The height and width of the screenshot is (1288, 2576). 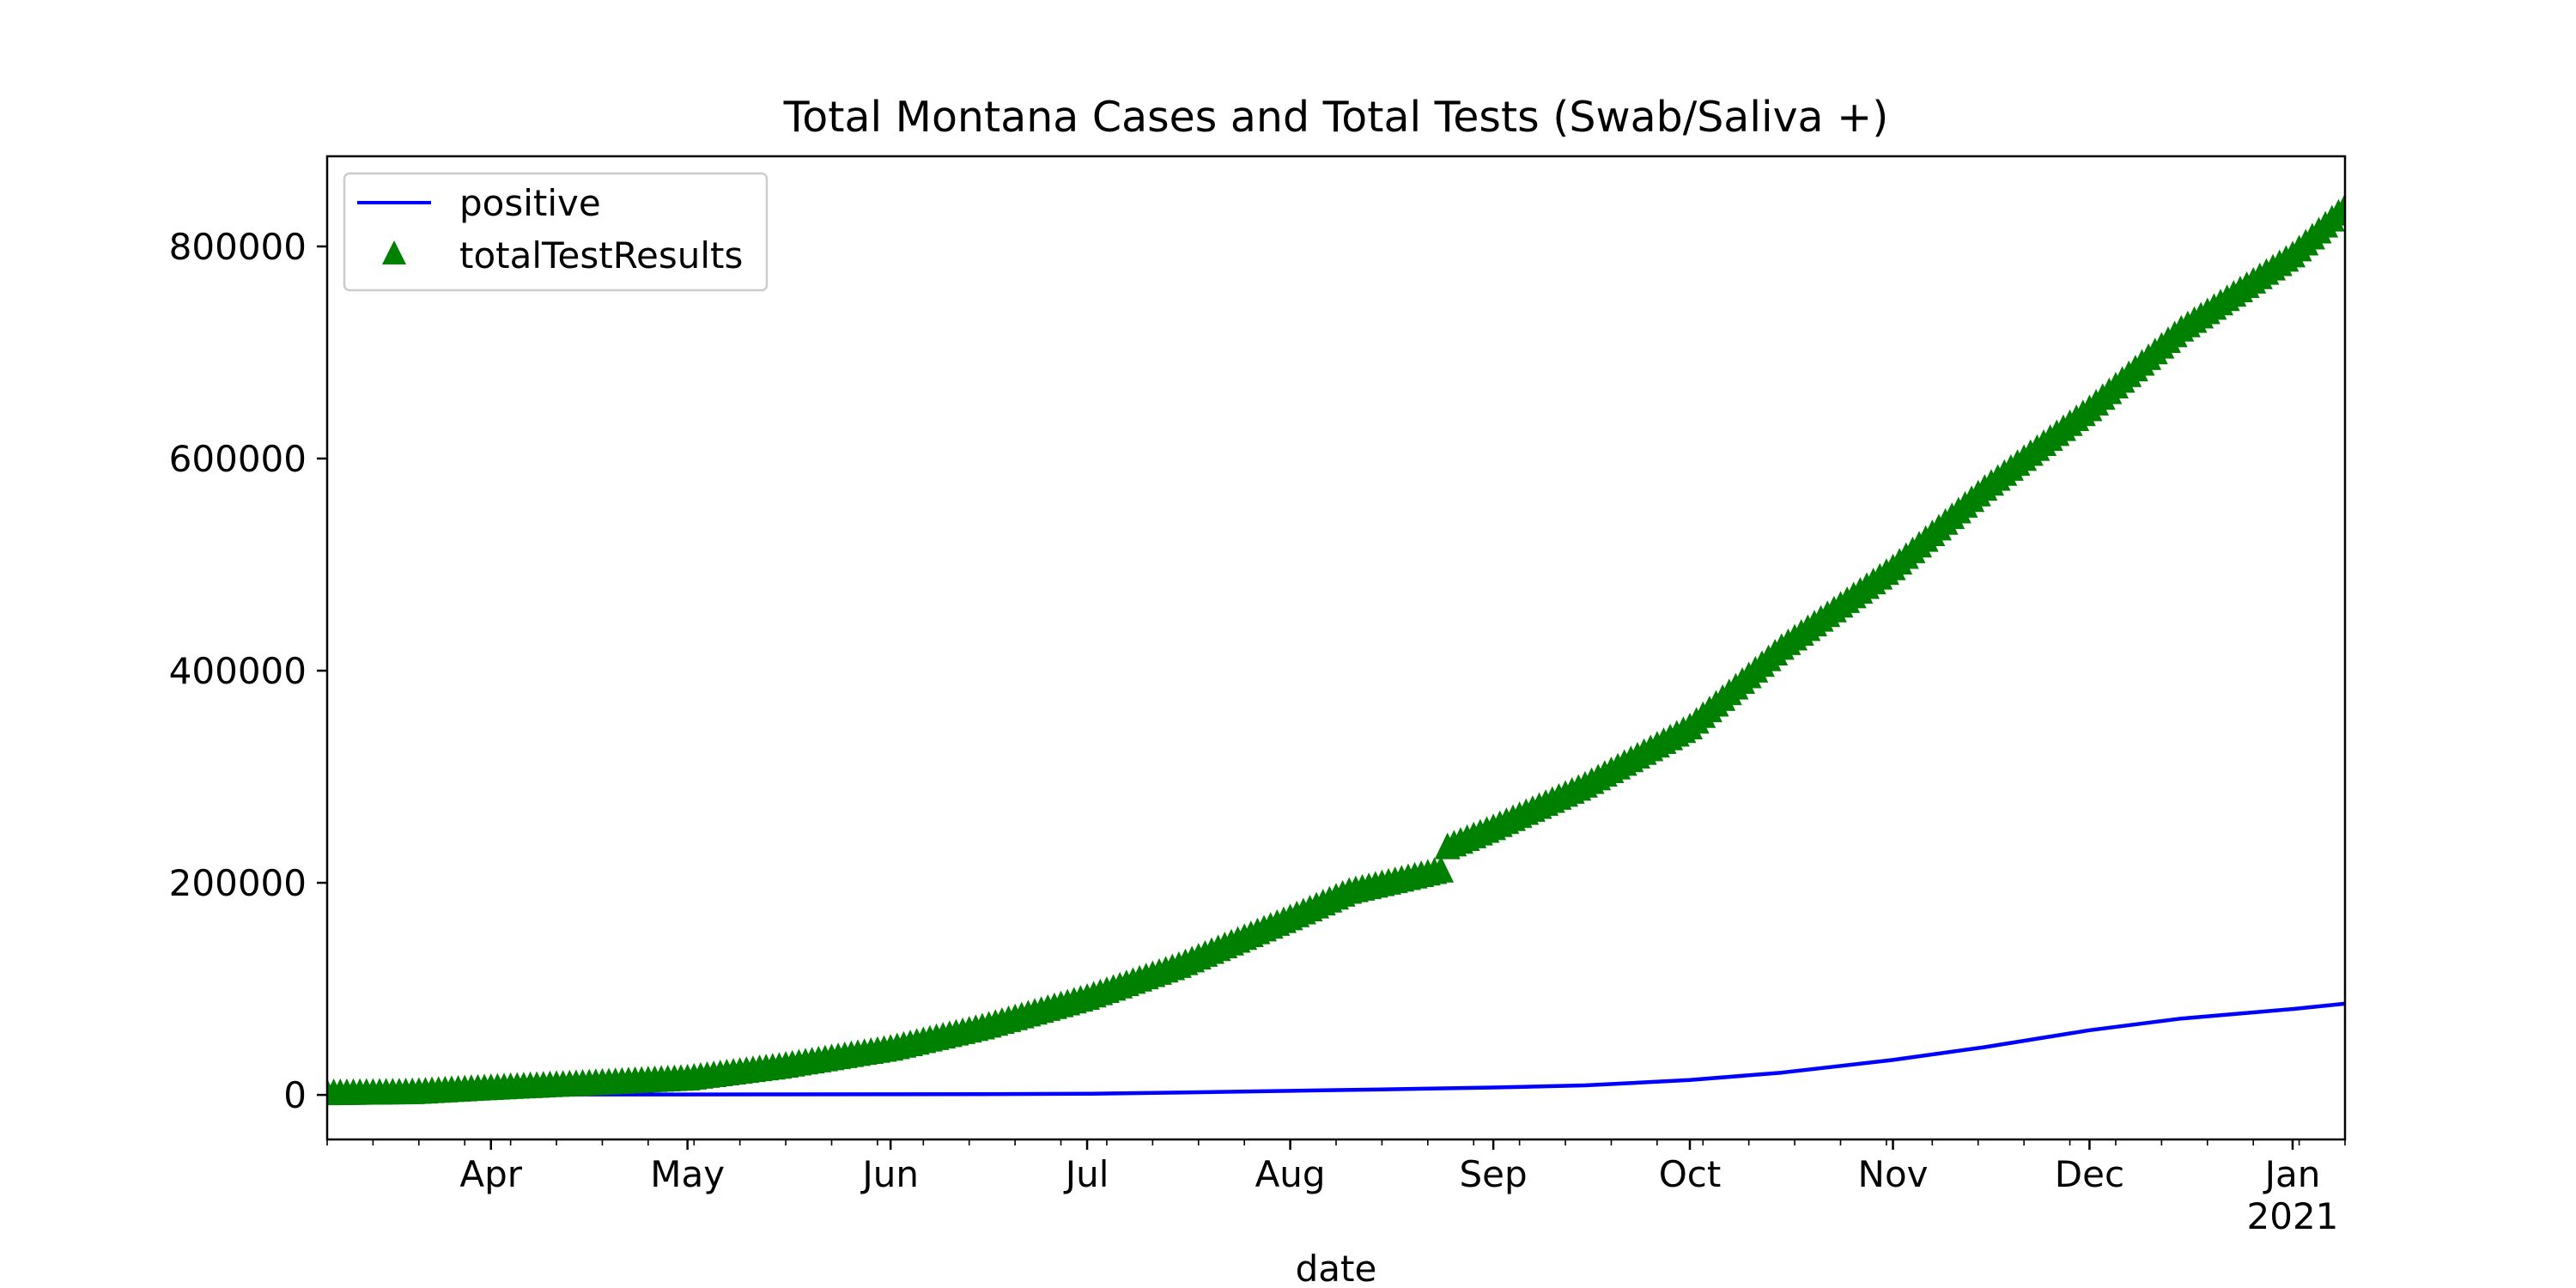 I want to click on x-tick-label: Jun, so click(x=889, y=1174).